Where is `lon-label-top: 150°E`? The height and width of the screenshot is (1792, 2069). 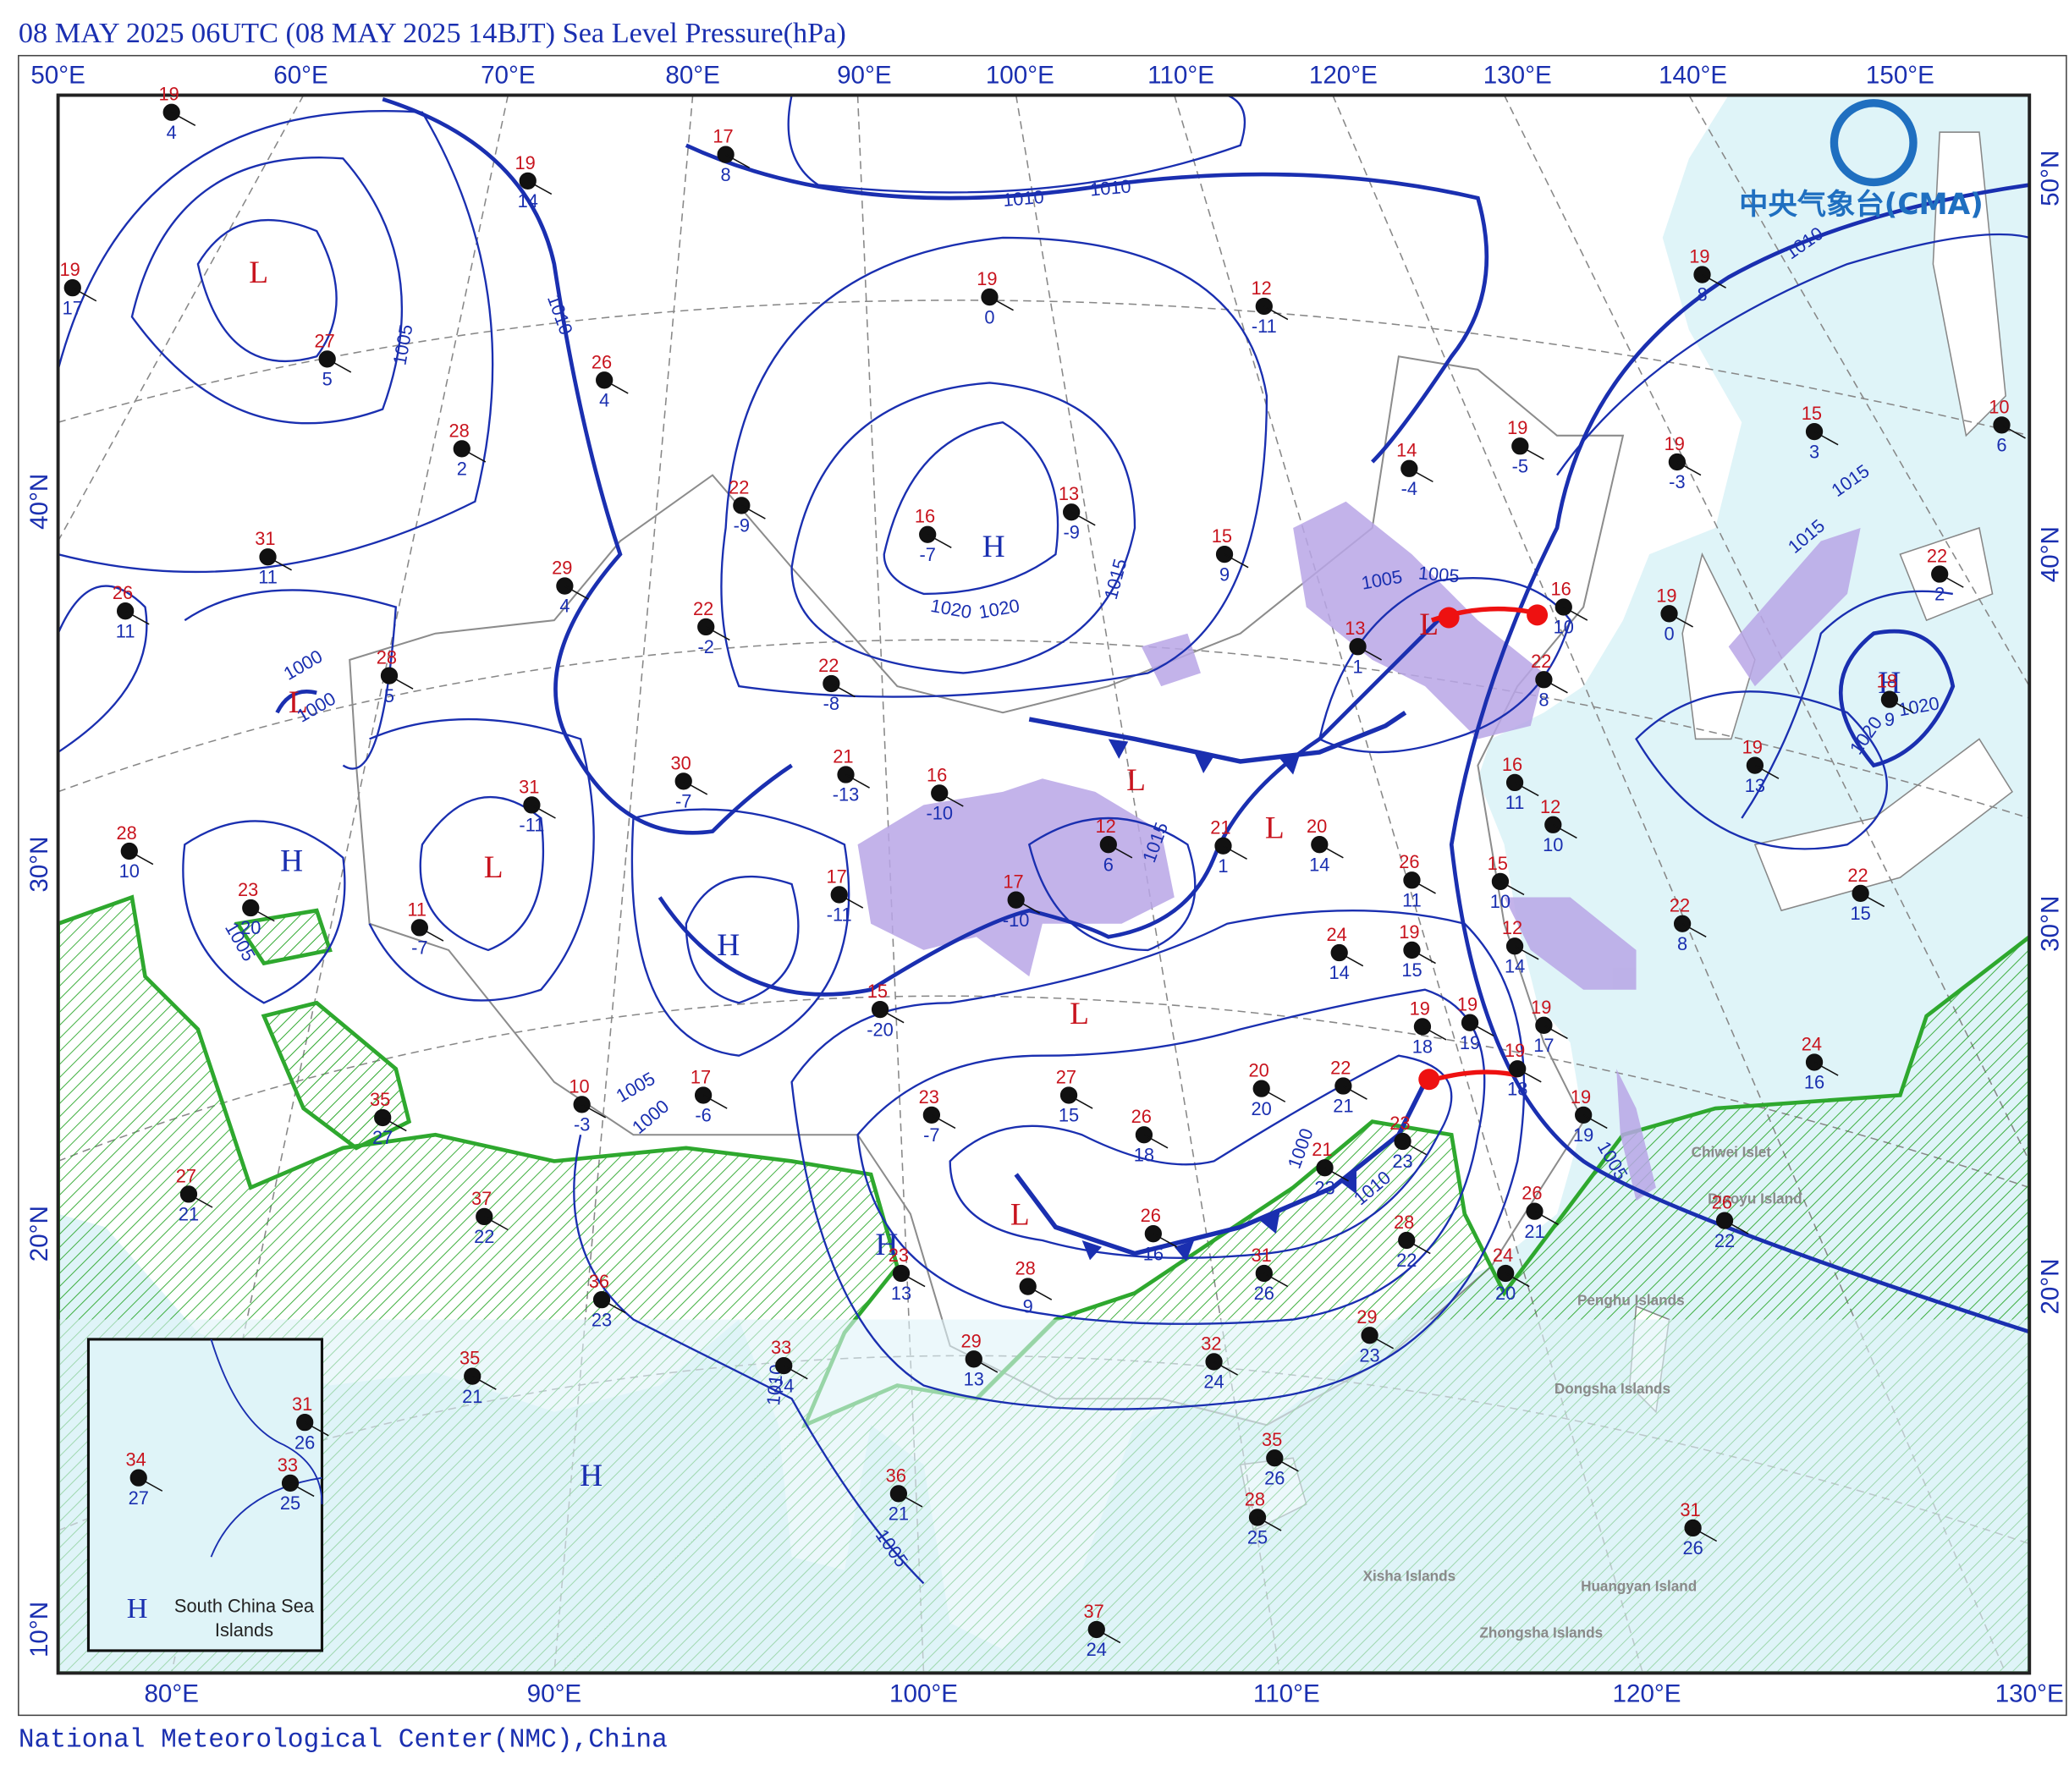
lon-label-top: 150°E is located at coordinates (1900, 75).